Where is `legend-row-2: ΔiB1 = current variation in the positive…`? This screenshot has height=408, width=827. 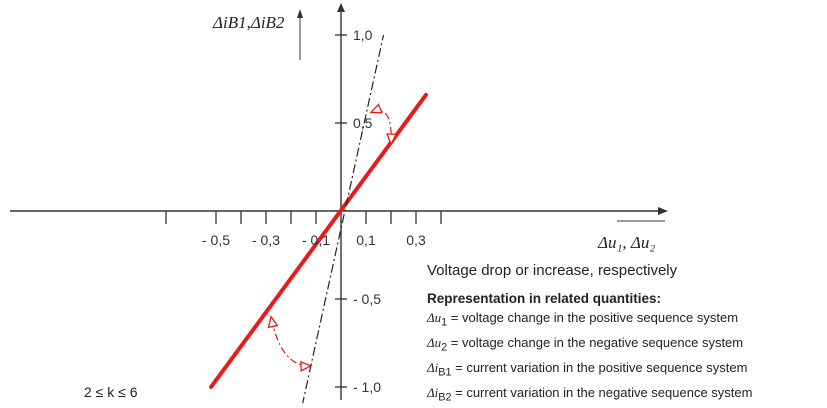
legend-row-2: ΔiB1 = current variation in the positive… is located at coordinates (626, 370).